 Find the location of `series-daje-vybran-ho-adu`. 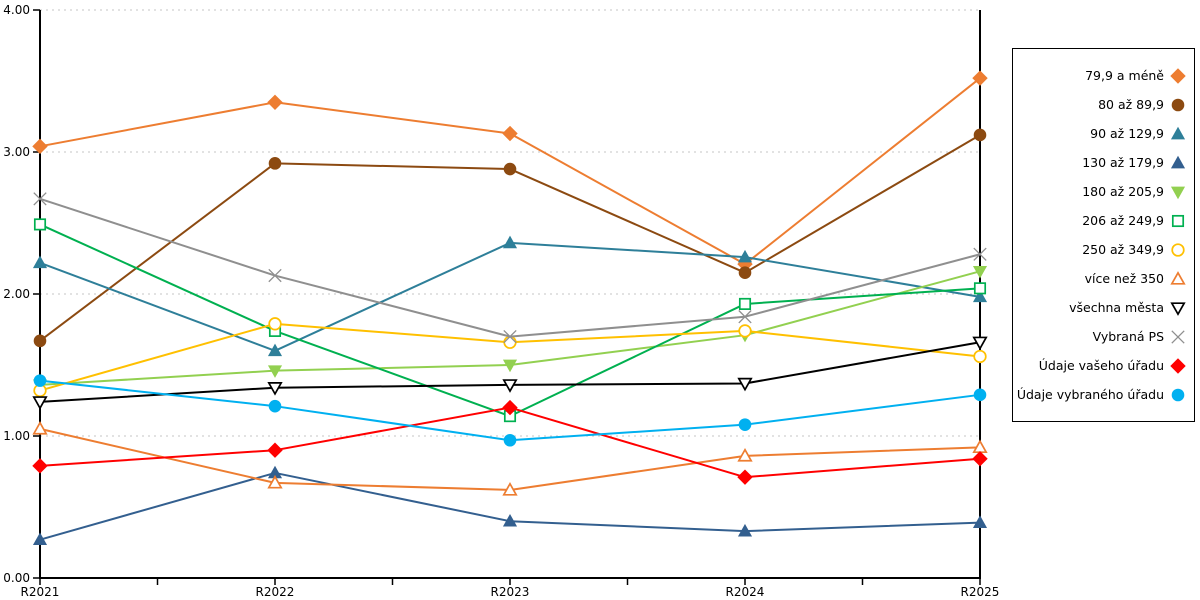

series-daje-vybran-ho-adu is located at coordinates (510, 410).